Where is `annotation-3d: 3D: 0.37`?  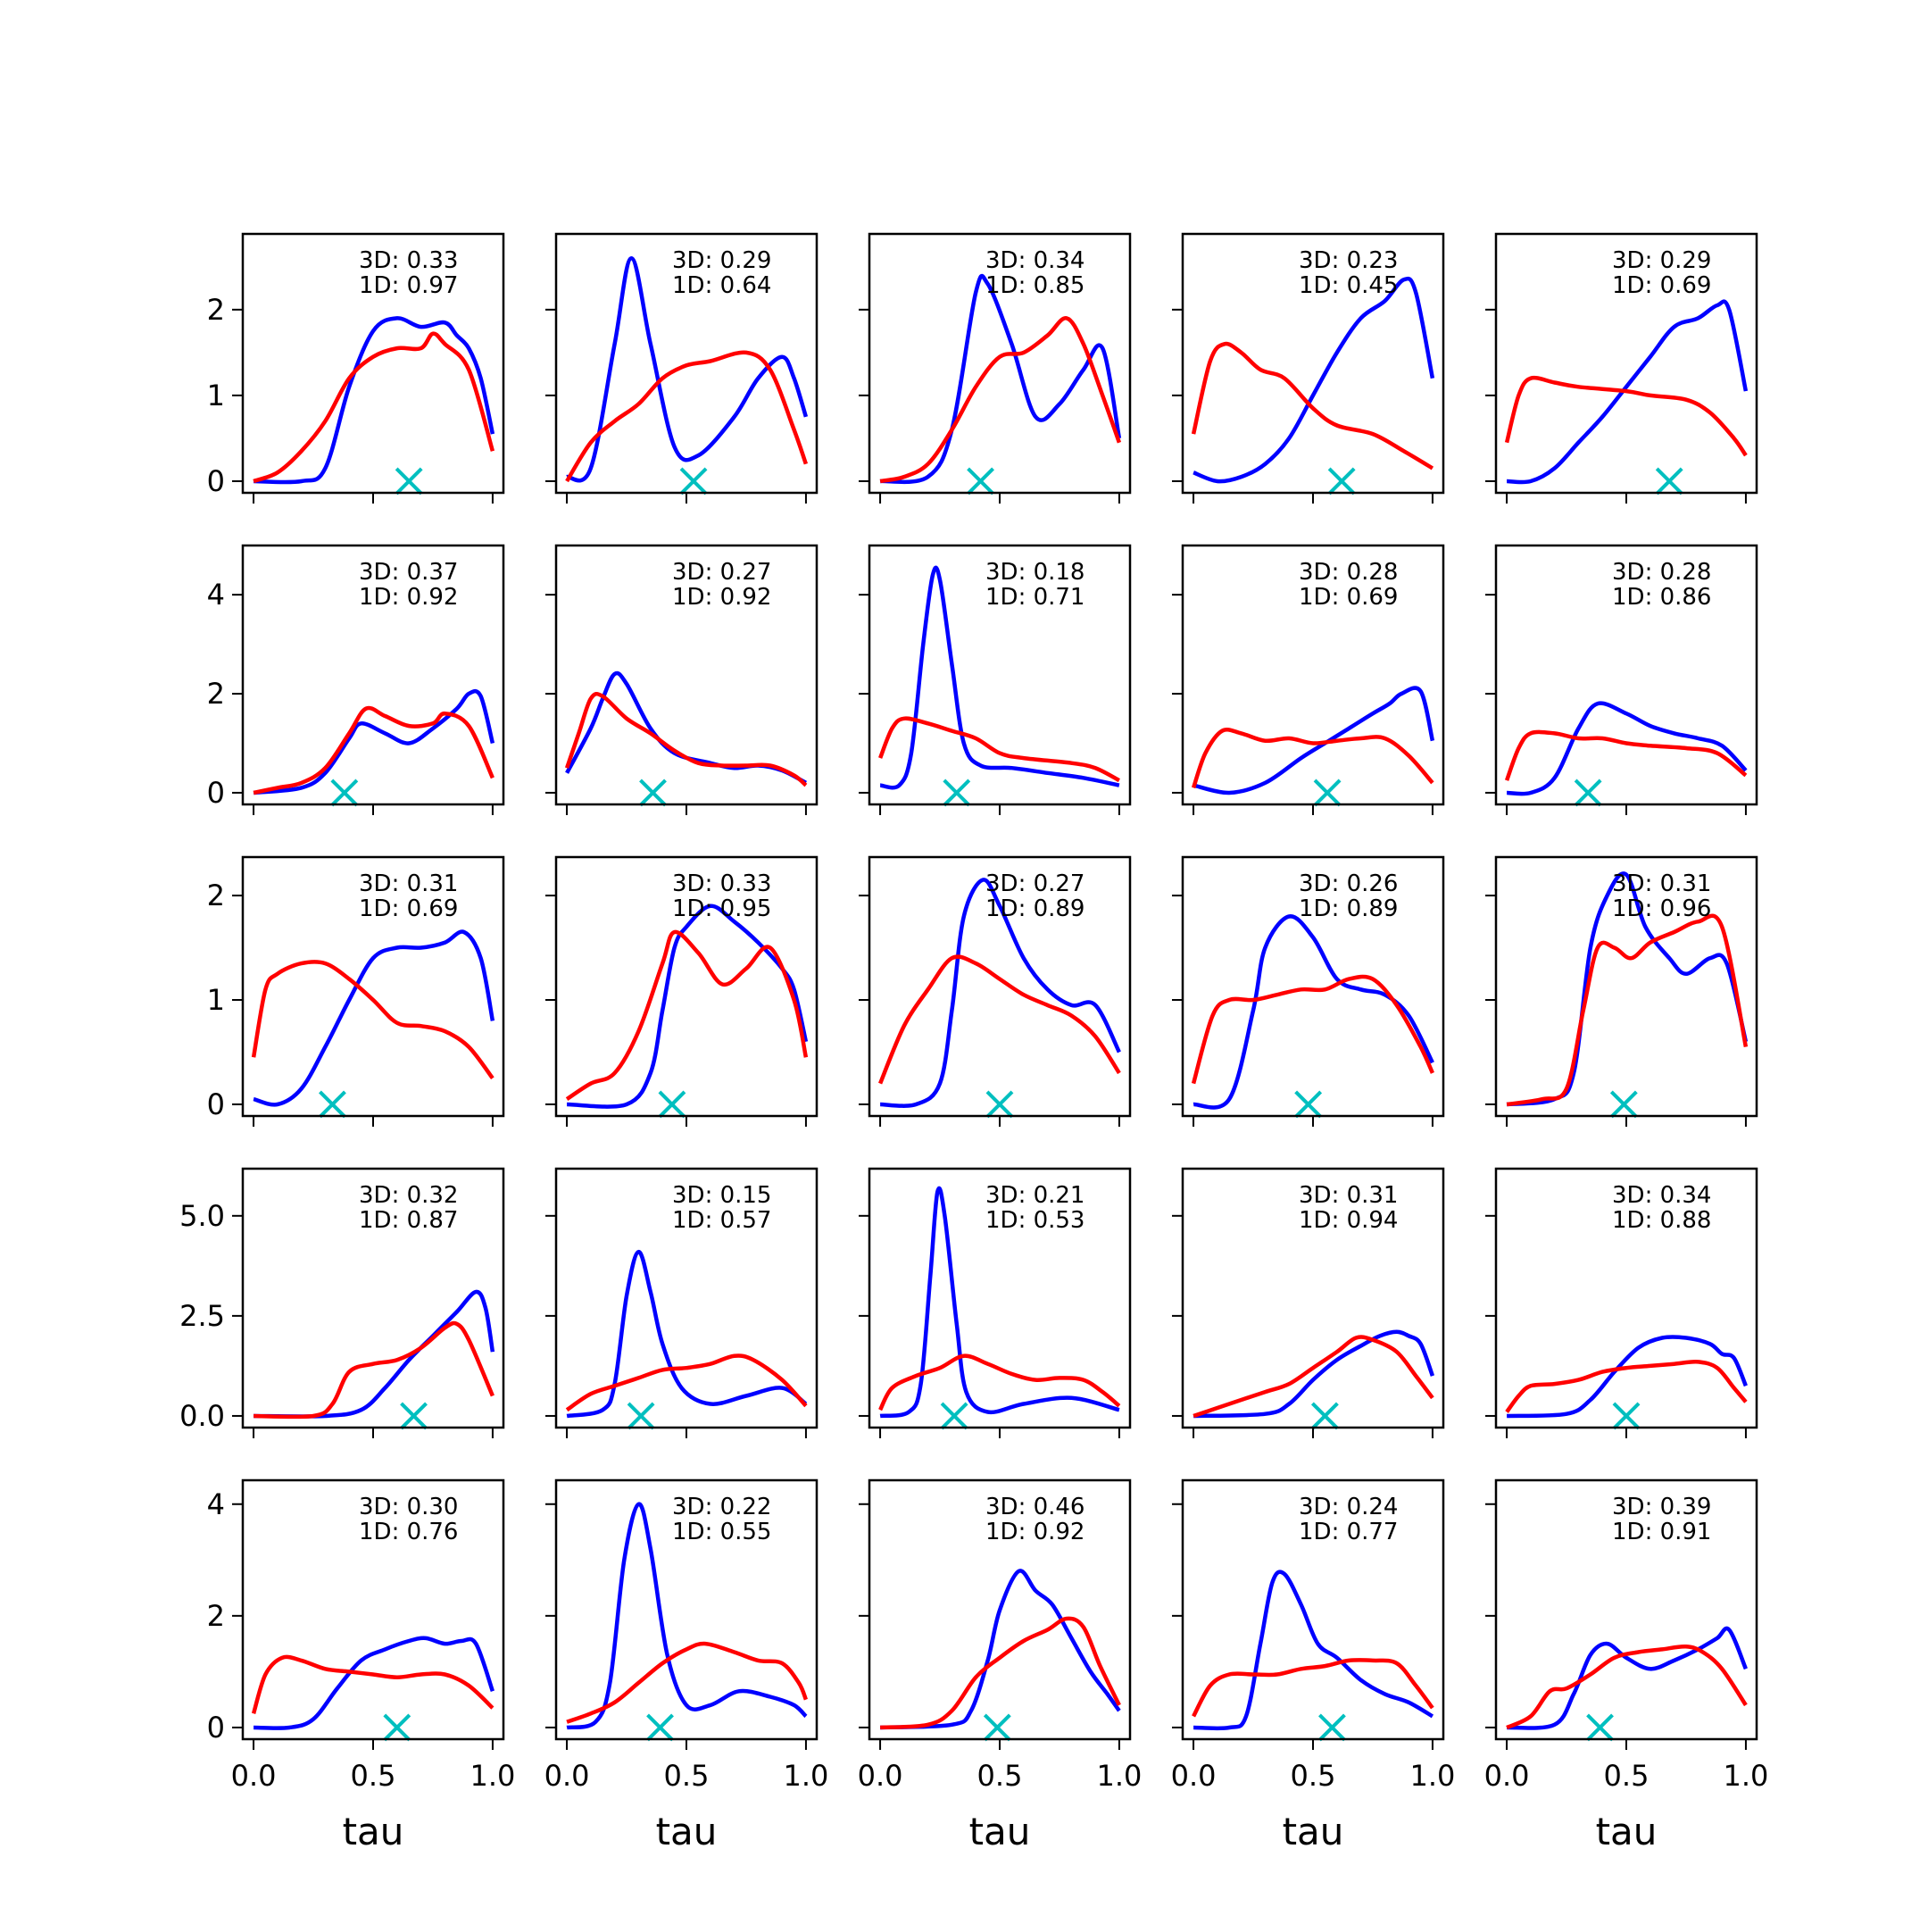
annotation-3d: 3D: 0.37 is located at coordinates (408, 572).